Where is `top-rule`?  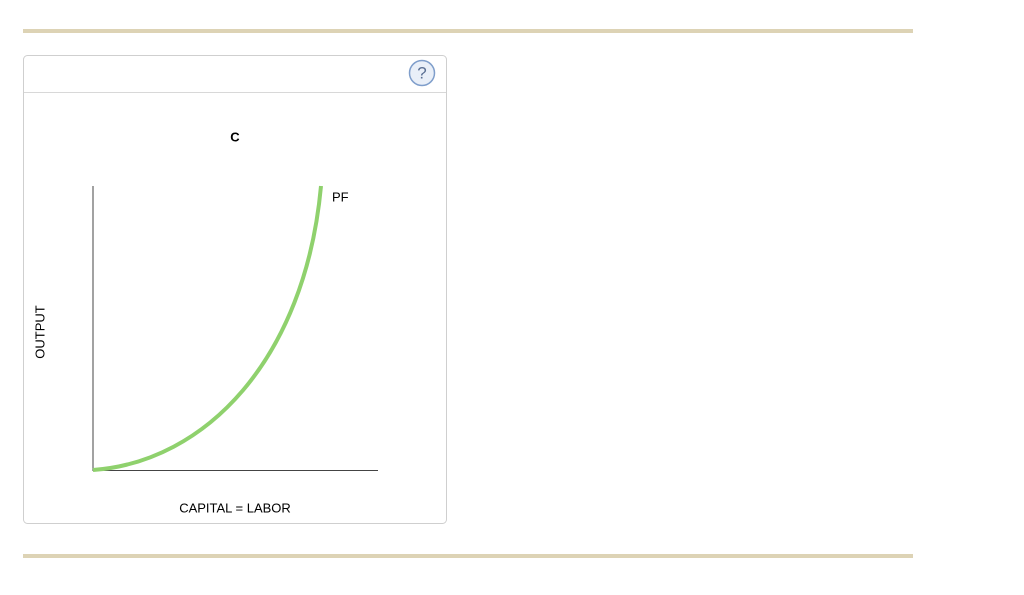 top-rule is located at coordinates (468, 31).